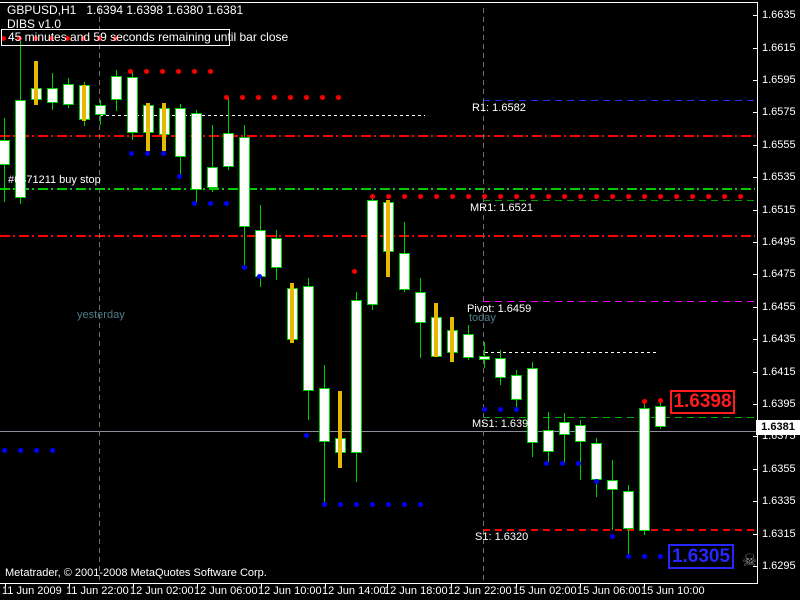  What do you see at coordinates (378, 431) in the screenshot?
I see `current-price-line` at bounding box center [378, 431].